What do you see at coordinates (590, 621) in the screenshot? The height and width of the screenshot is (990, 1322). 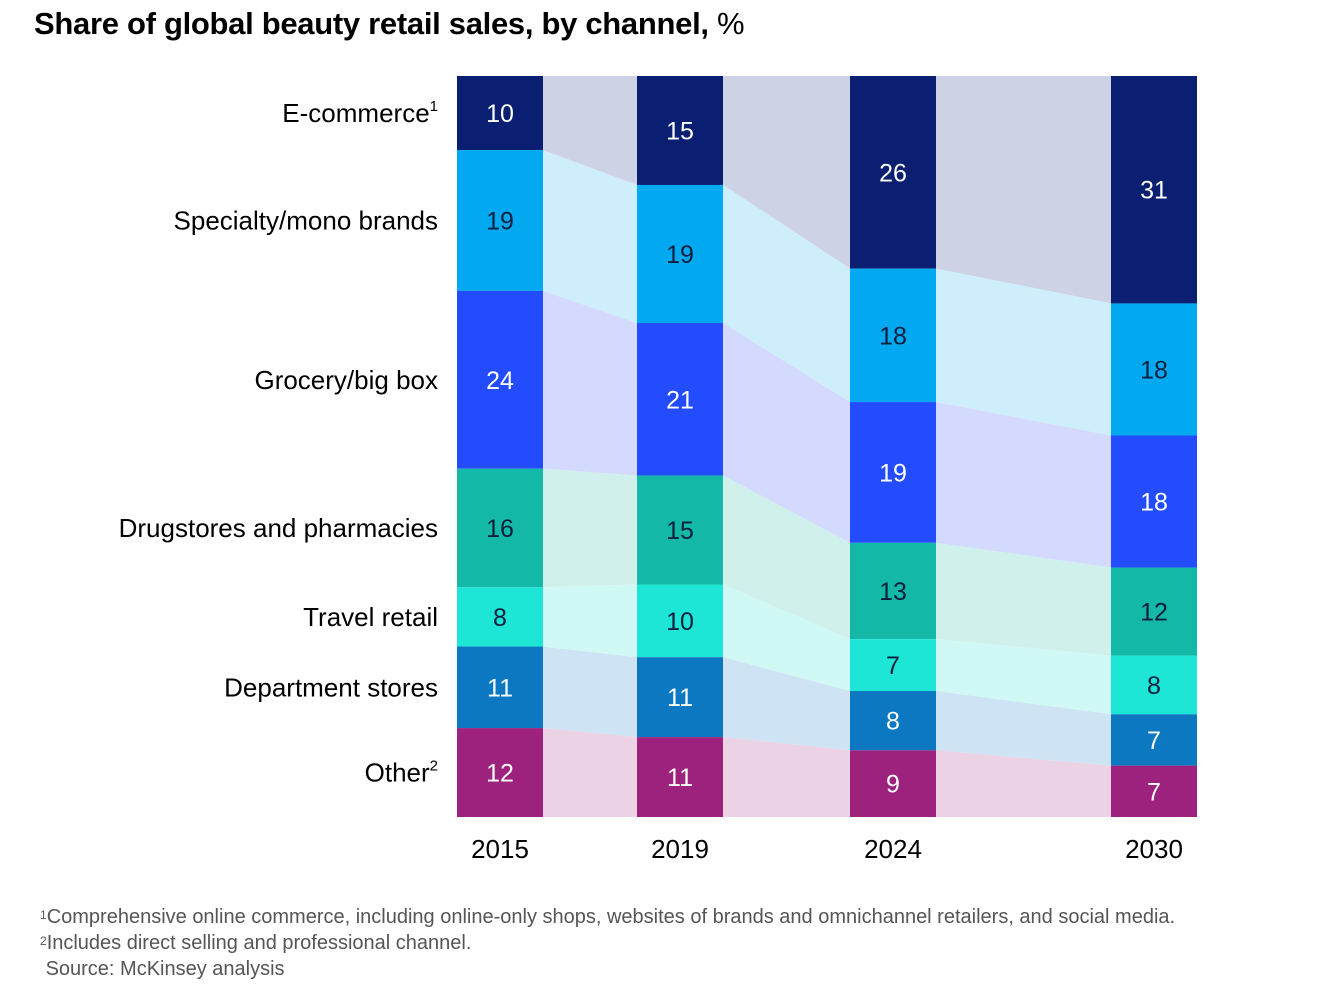 I see `band-2015-2019-s4` at bounding box center [590, 621].